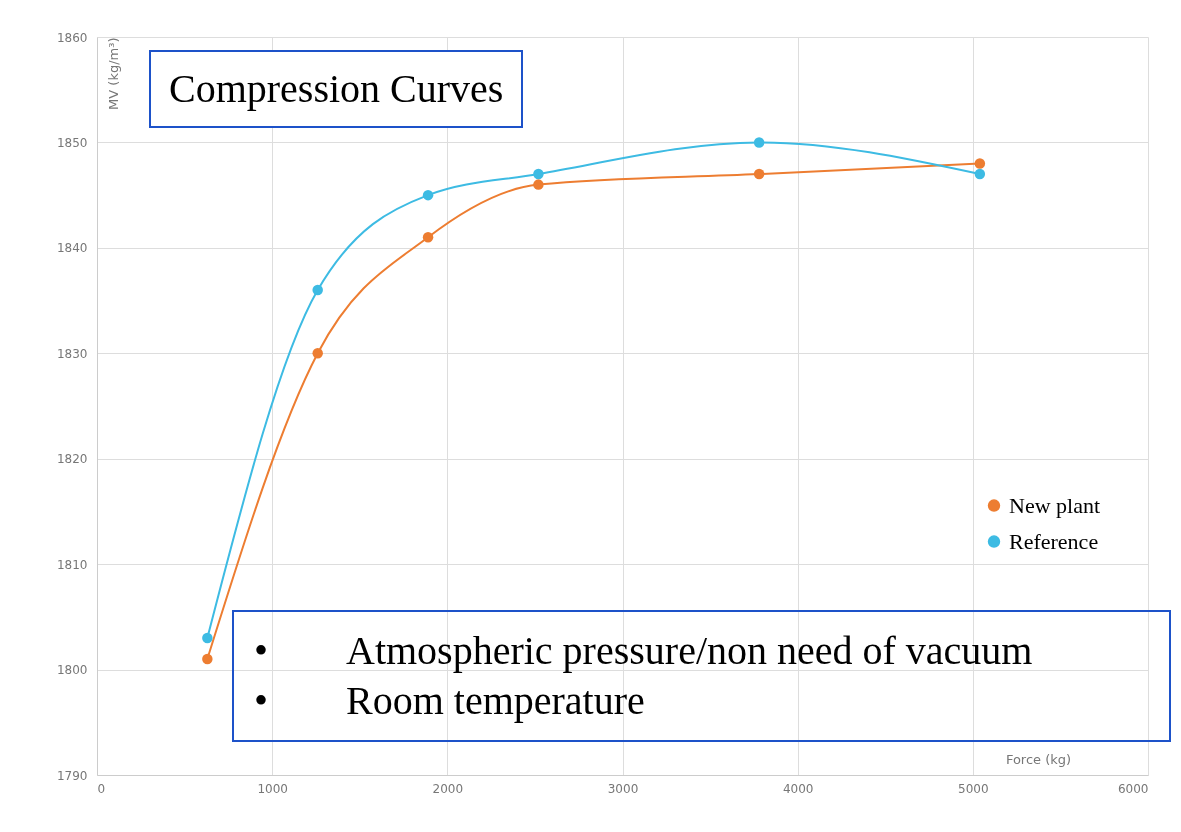  Describe the element at coordinates (1038, 759) in the screenshot. I see `x-axis-title: Force (kg)` at that location.